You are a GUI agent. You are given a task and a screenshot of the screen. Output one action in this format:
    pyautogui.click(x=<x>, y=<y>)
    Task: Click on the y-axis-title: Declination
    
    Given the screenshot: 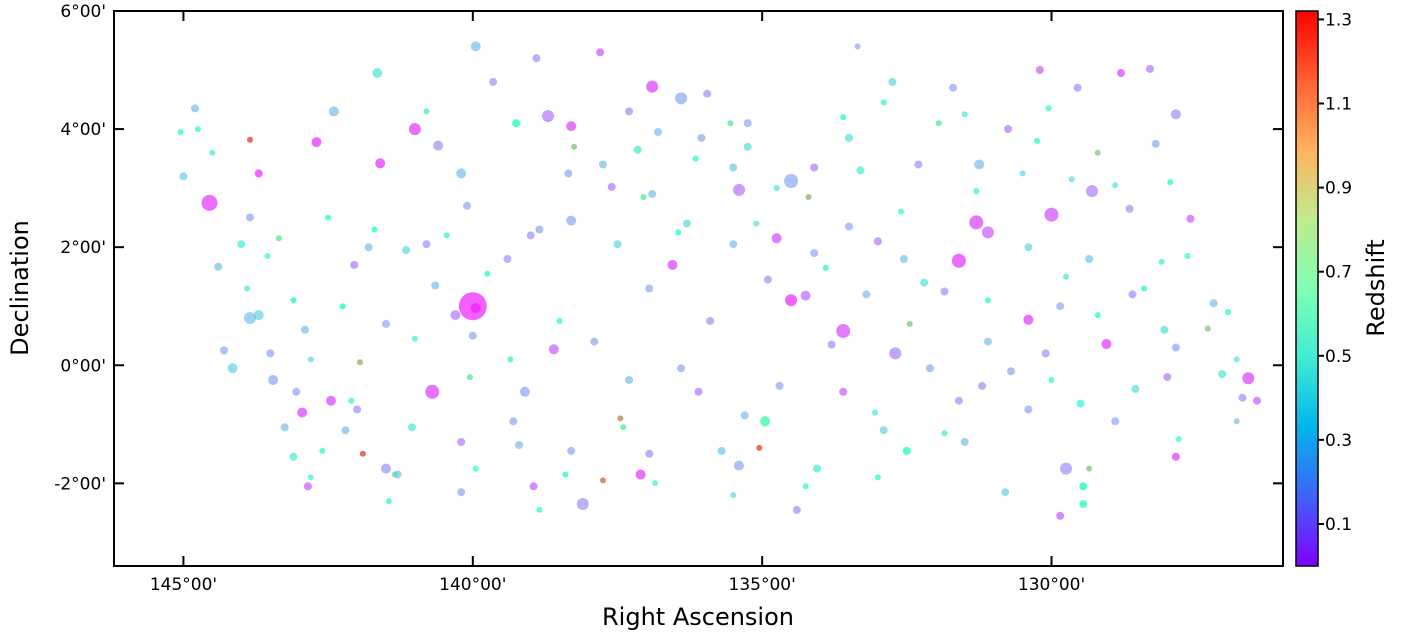 What is the action you would take?
    pyautogui.click(x=20, y=288)
    